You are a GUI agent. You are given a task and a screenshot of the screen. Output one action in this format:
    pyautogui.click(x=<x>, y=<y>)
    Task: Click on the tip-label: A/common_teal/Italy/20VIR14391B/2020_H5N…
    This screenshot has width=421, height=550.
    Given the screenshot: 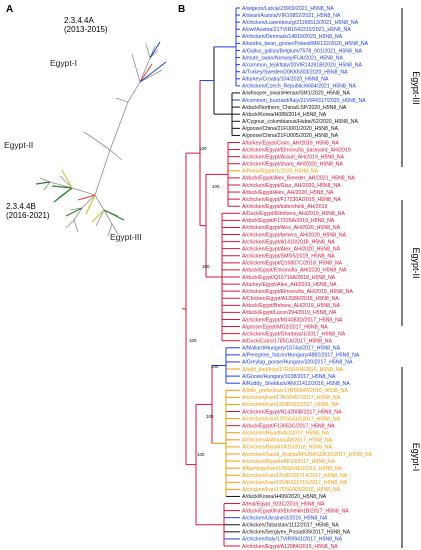 What is the action you would take?
    pyautogui.click(x=302, y=65)
    